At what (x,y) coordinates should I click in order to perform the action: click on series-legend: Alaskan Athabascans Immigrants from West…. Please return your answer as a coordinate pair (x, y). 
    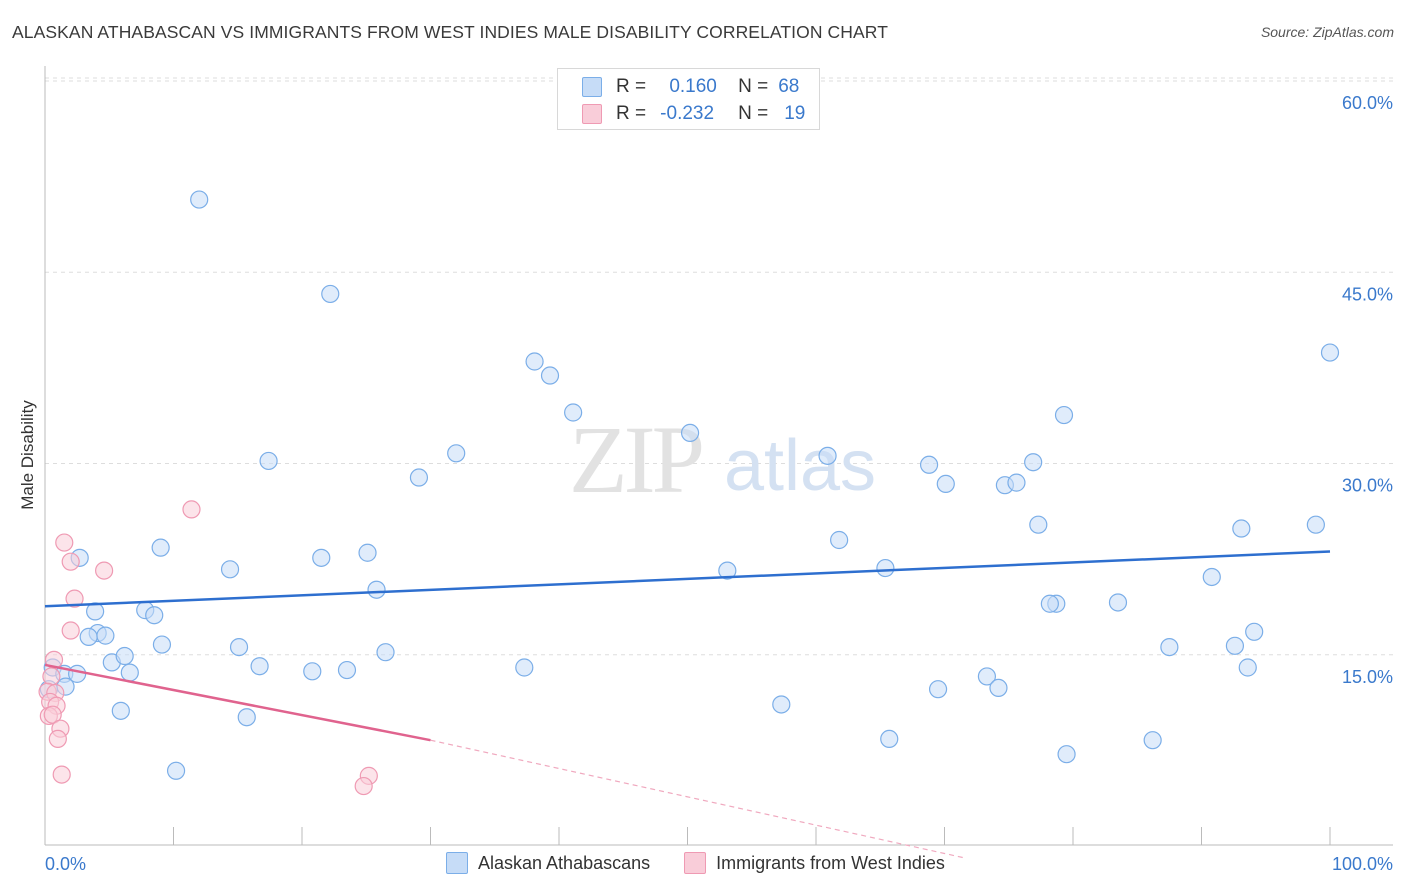
    Looking at the image, I should click on (712, 863).